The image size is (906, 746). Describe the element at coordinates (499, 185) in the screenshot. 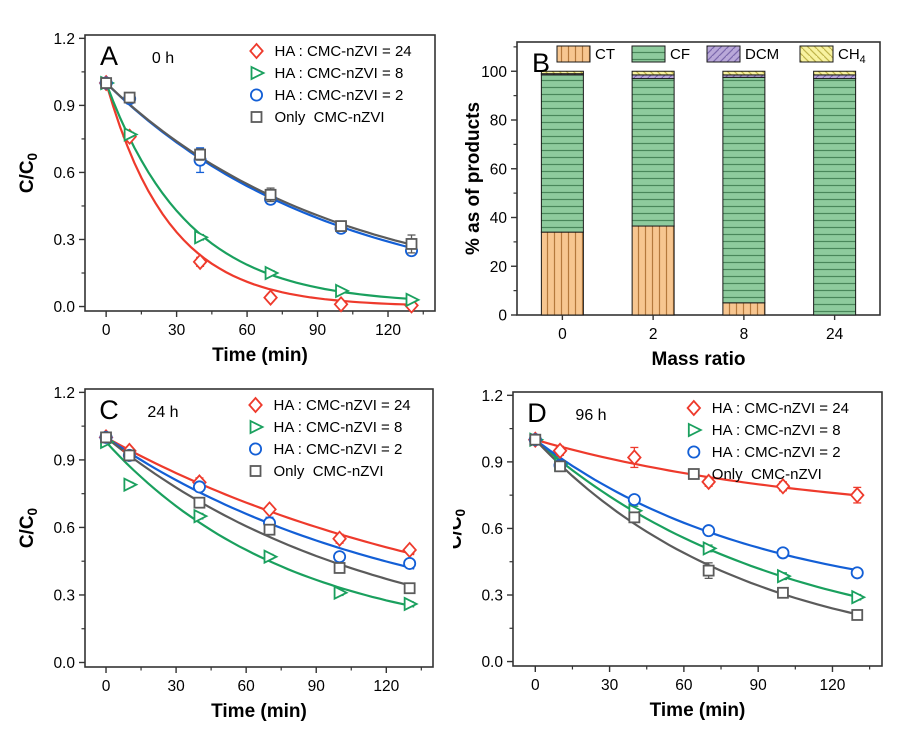

I see `y-axis: 0 20 40 60 80 100` at that location.